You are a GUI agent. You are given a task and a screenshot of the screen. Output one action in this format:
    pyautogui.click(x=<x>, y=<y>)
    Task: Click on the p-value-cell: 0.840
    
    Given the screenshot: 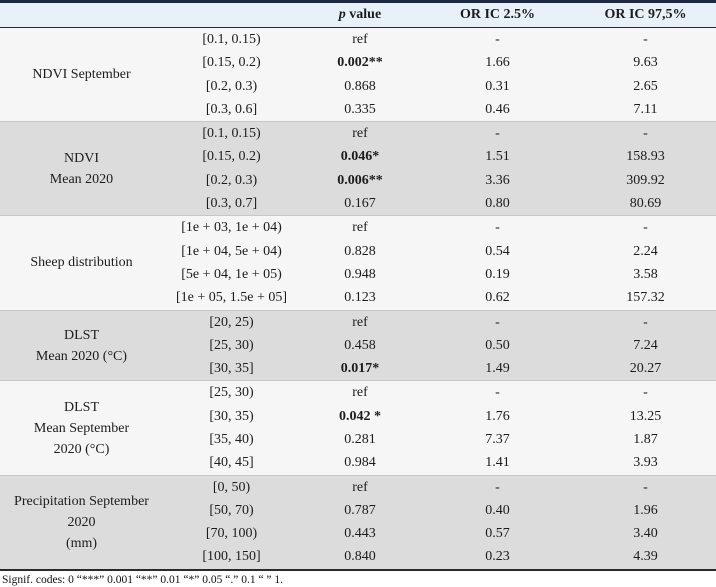 What is the action you would take?
    pyautogui.click(x=360, y=557)
    